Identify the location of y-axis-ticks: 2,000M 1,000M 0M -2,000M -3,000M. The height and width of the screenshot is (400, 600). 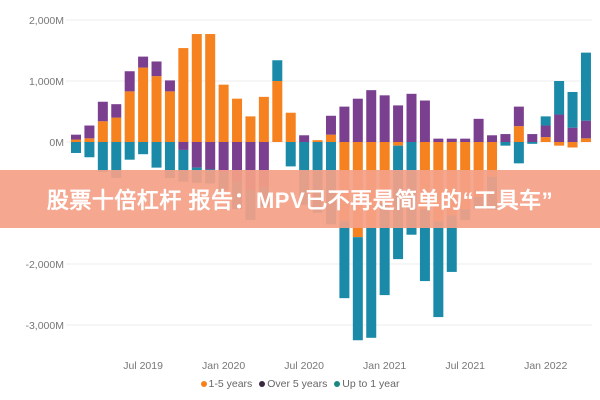
(44, 173).